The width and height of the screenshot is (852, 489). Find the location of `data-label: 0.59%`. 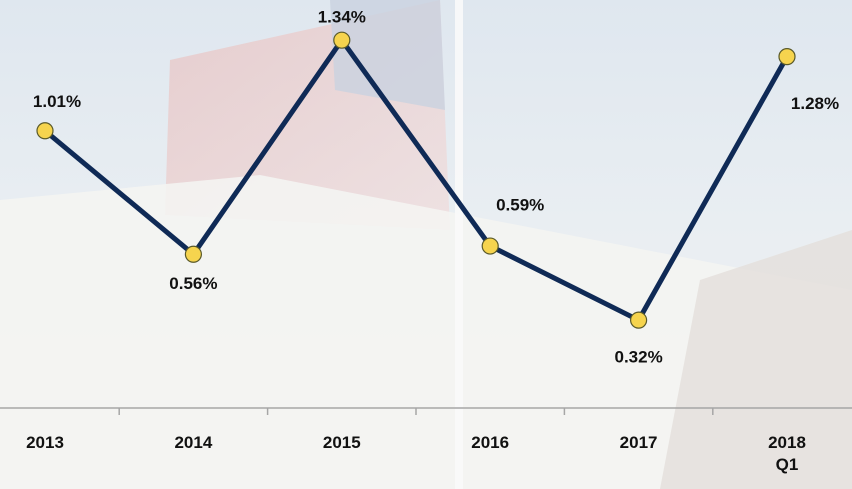

data-label: 0.59% is located at coordinates (520, 205).